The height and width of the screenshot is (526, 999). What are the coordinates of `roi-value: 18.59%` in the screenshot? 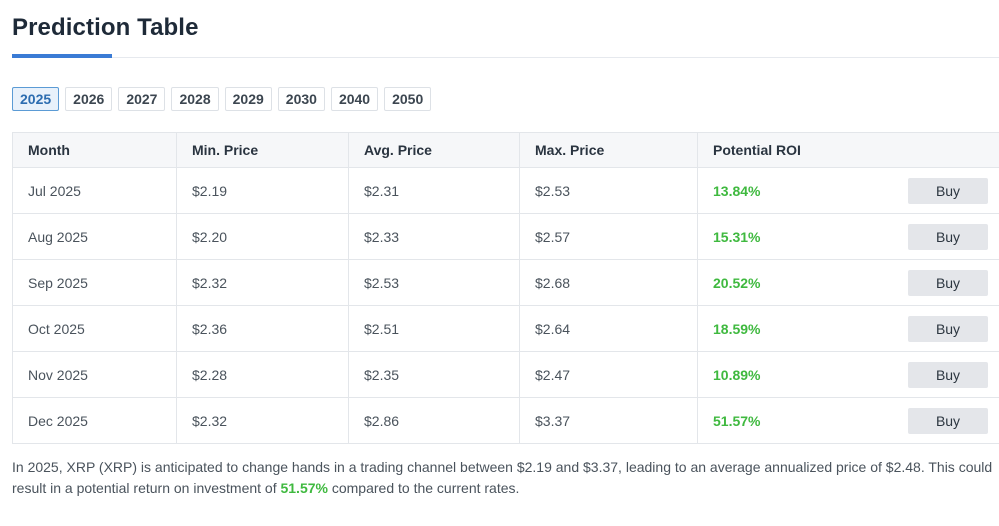 It's located at (737, 328).